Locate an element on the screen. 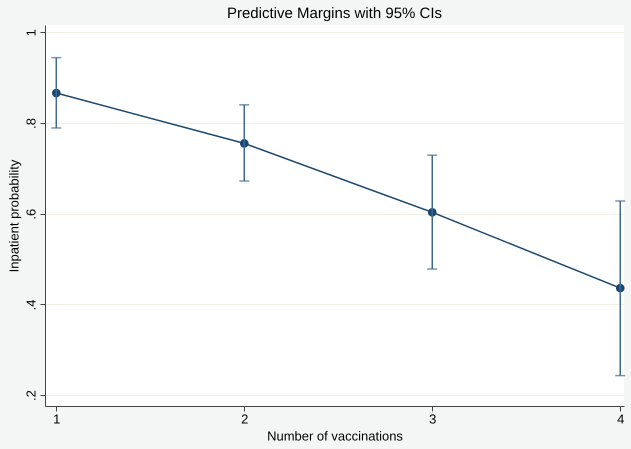 The height and width of the screenshot is (449, 631). y-tick-label: .8 is located at coordinates (31, 123).